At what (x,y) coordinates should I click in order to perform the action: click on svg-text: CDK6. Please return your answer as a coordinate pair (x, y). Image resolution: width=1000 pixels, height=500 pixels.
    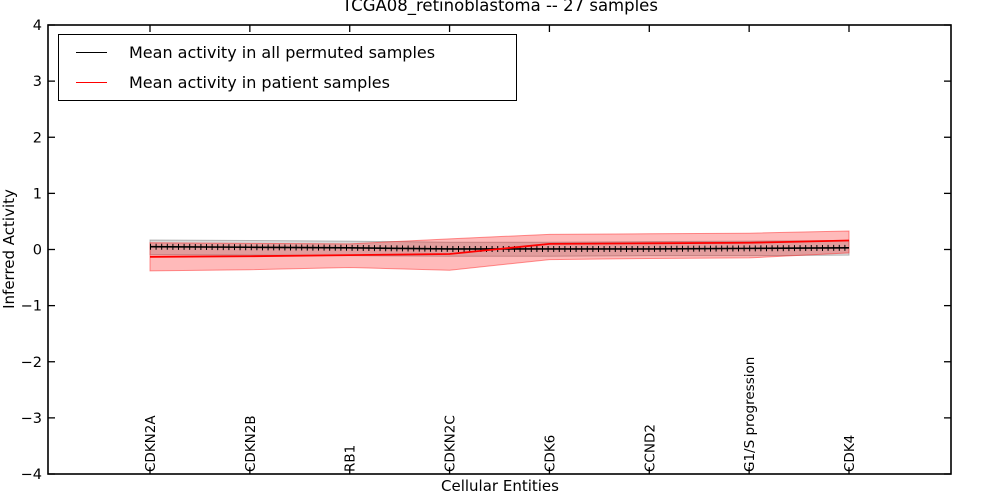
    Looking at the image, I should click on (550, 453).